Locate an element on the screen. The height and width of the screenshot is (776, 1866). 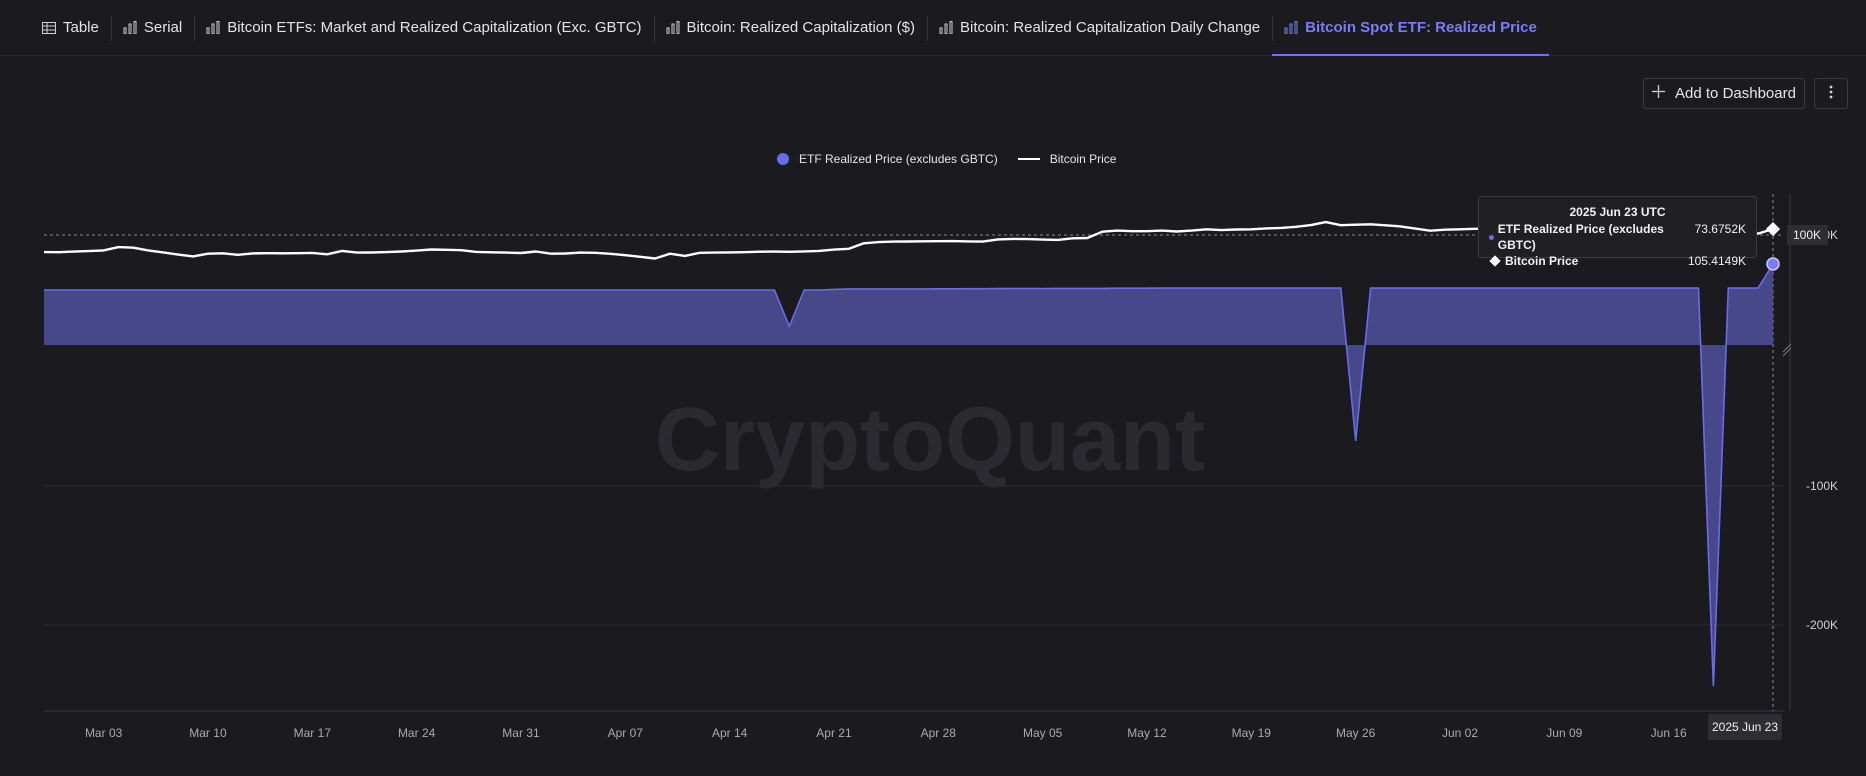
add-to-dashboard-label: Add to Dashboard is located at coordinates (1735, 93).